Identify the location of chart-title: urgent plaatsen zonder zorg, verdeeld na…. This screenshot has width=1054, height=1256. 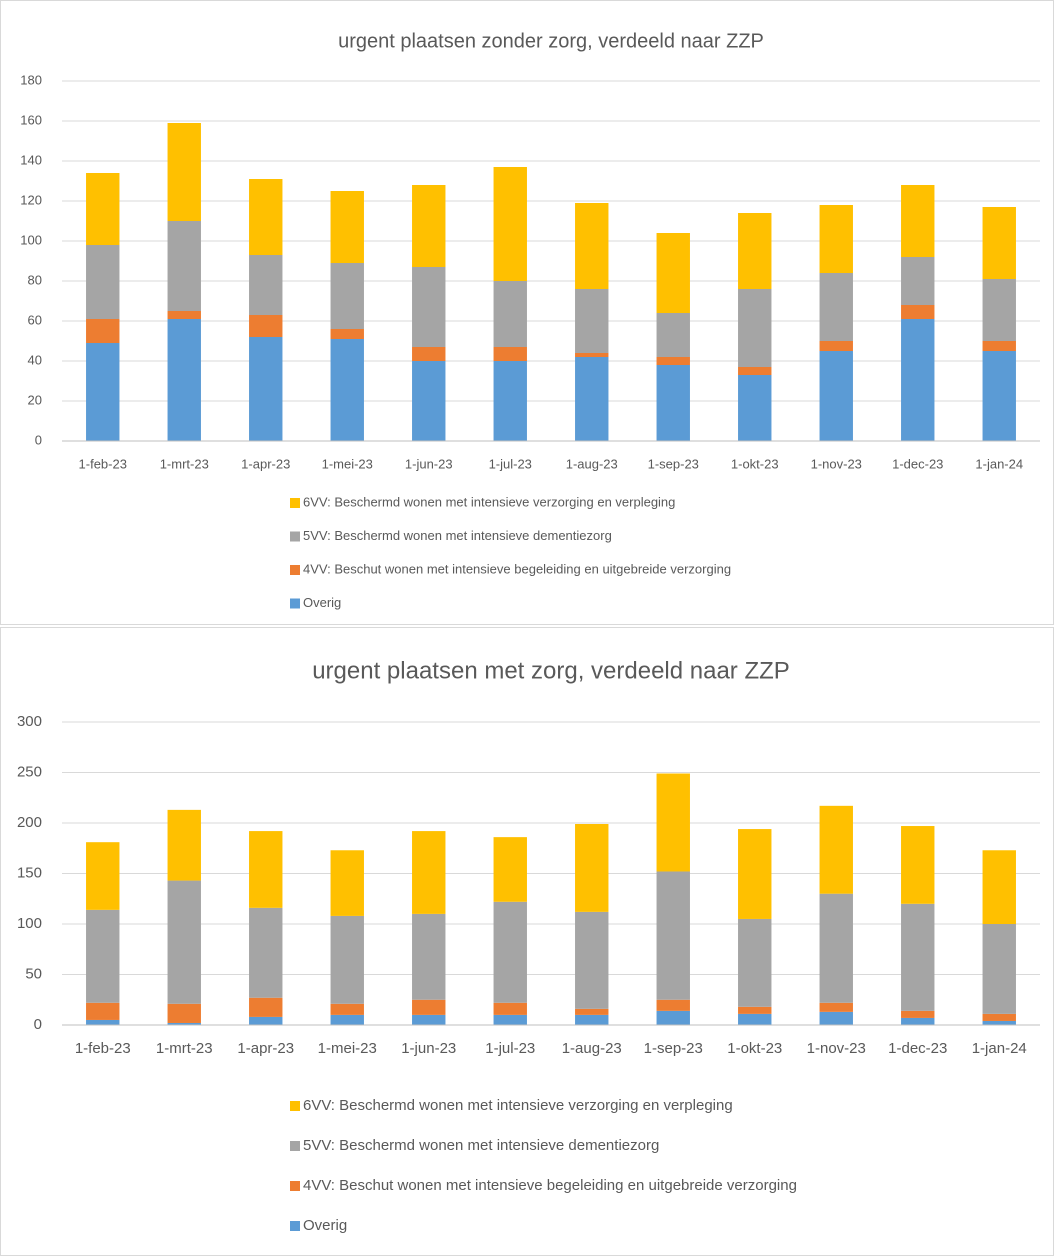
(551, 41).